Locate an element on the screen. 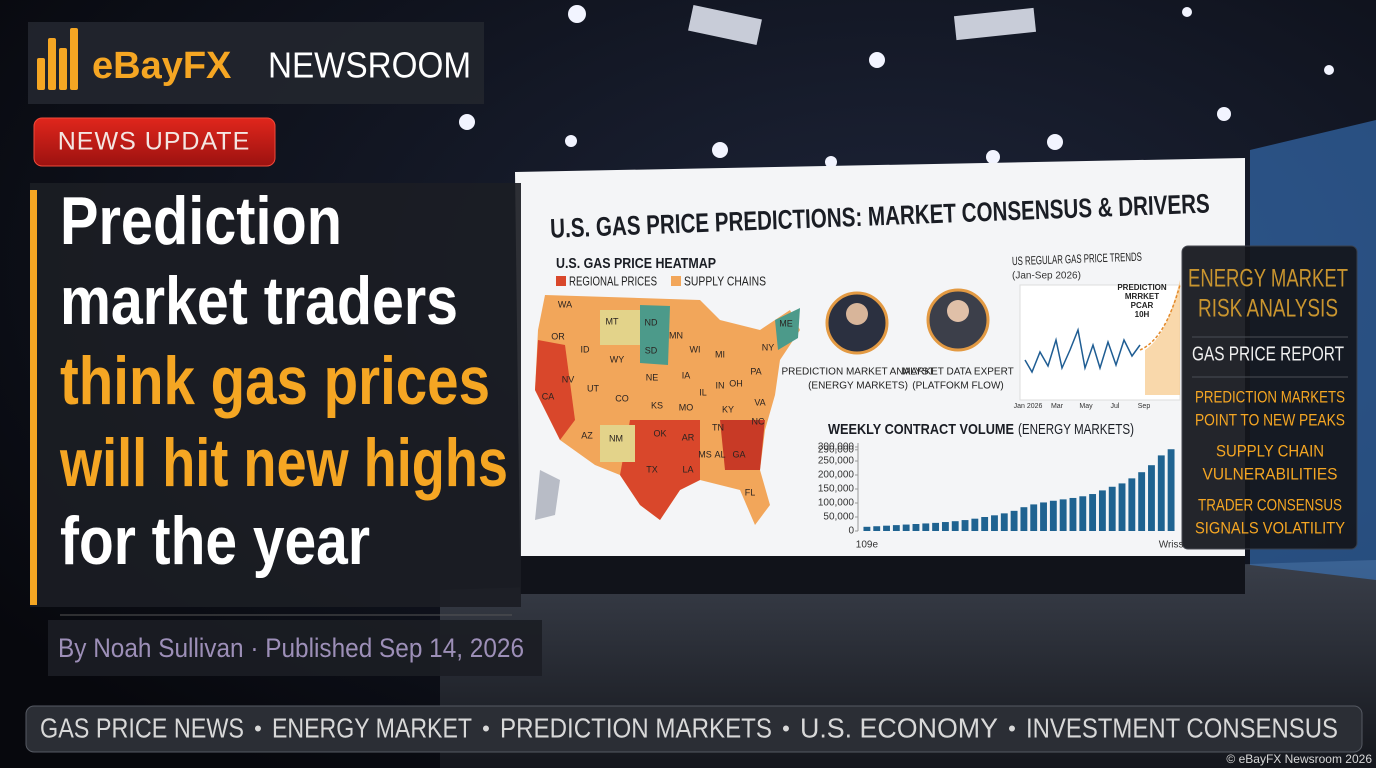 This screenshot has height=768, width=1376. heatmap-title: U.S. GAS PRICE HEATMAP is located at coordinates (636, 263).